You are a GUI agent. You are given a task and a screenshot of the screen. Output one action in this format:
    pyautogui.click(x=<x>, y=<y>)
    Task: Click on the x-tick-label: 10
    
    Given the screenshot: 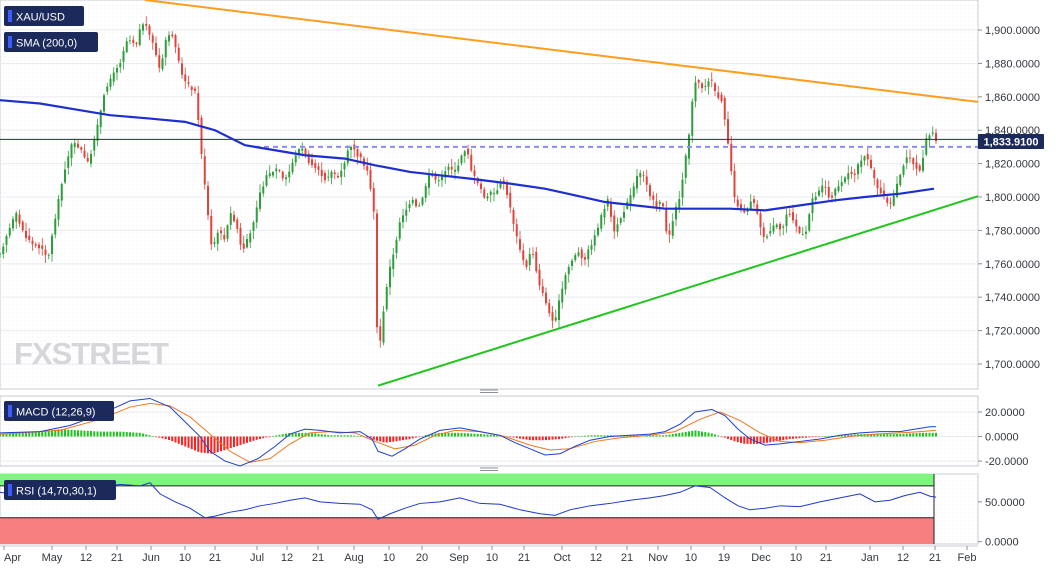 What is the action you would take?
    pyautogui.click(x=691, y=558)
    